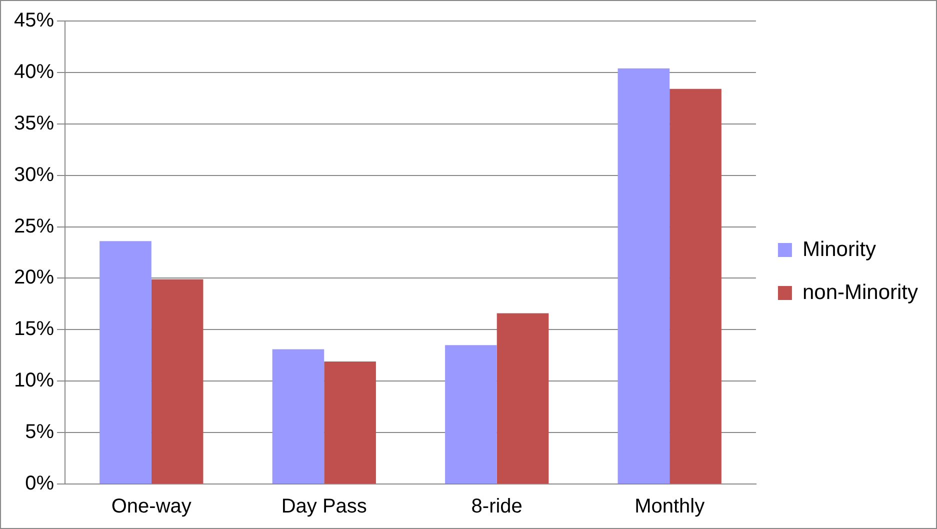 This screenshot has height=529, width=937. Describe the element at coordinates (324, 507) in the screenshot. I see `x-tick-label: Day Pass` at that location.